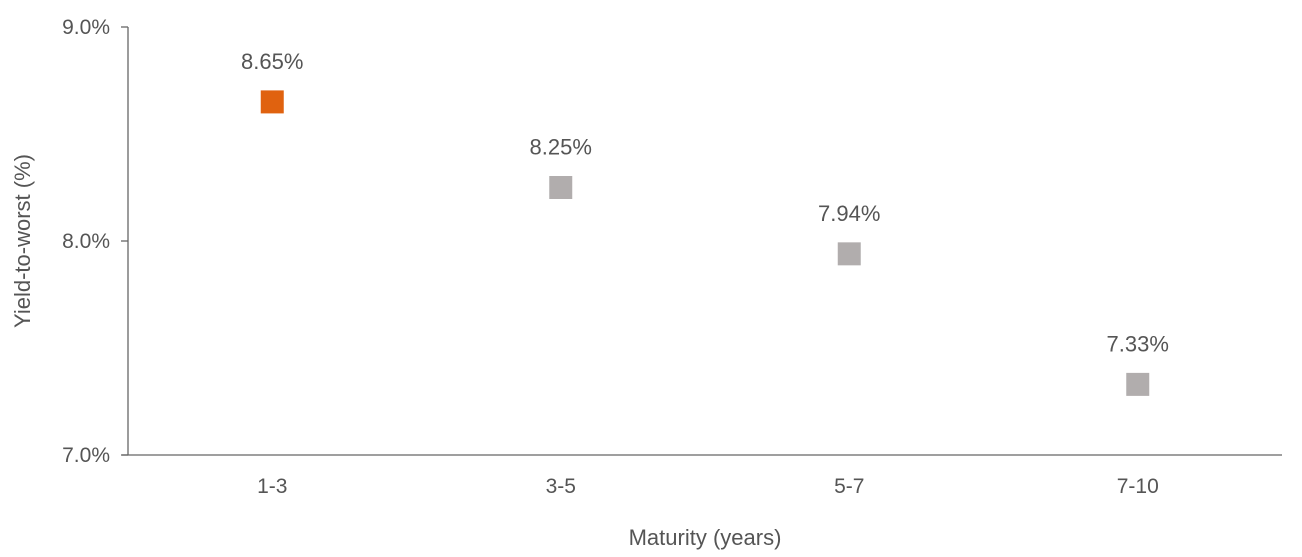 The height and width of the screenshot is (557, 1302). I want to click on y-tick-label: 7.0%, so click(86, 455).